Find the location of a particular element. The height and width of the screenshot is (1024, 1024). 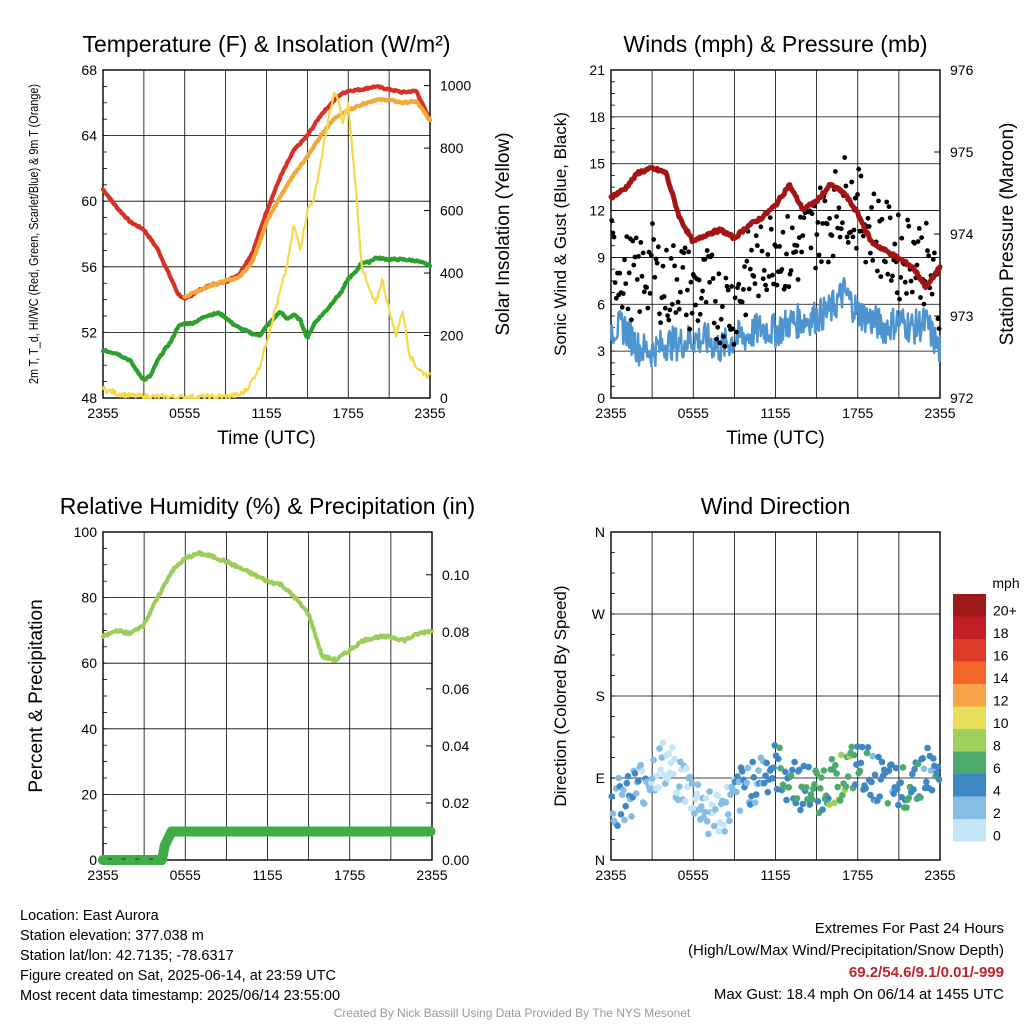

humidity-line is located at coordinates (267, 606).